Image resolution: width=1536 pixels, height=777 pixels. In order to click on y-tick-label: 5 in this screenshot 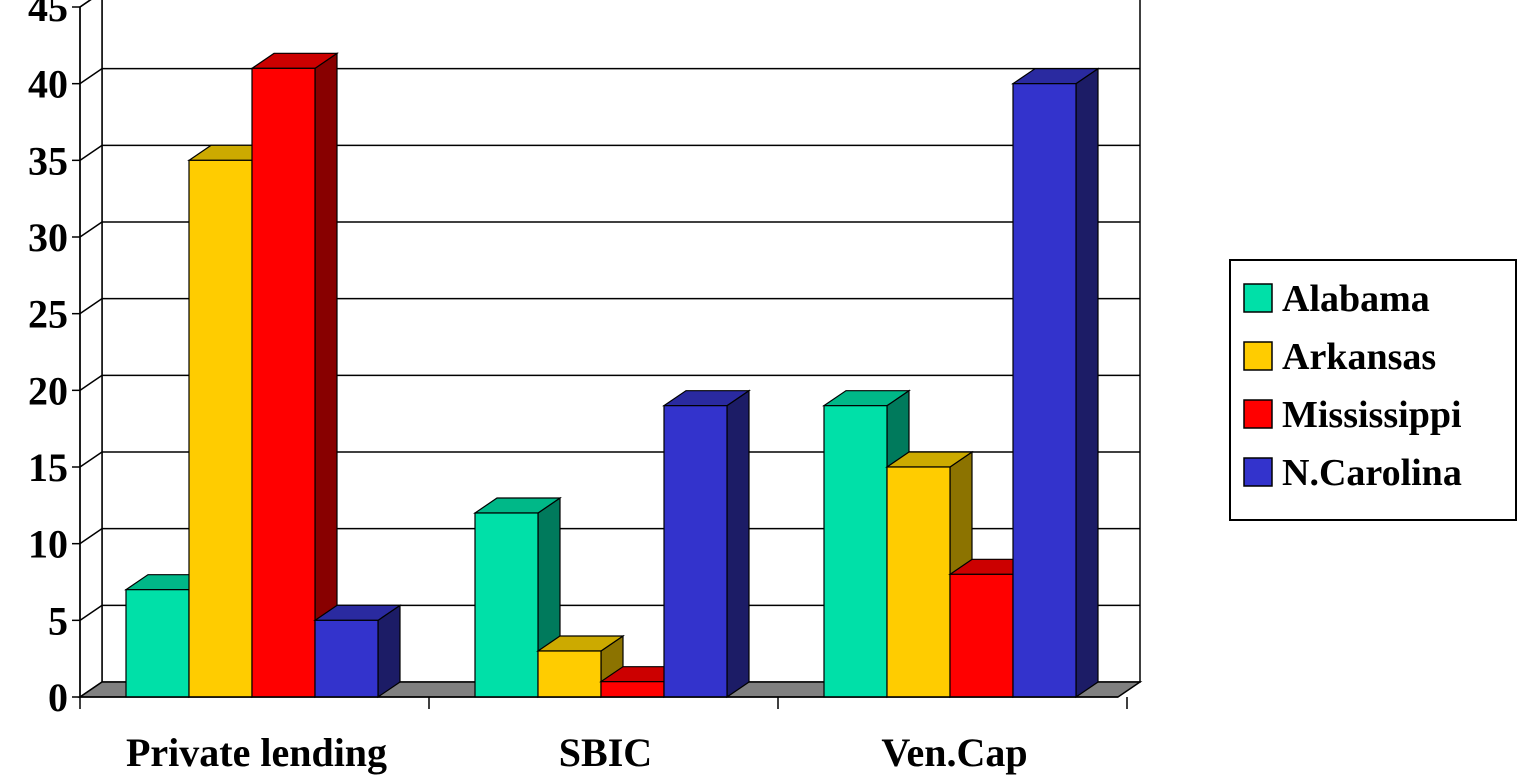, I will do `click(58, 620)`.